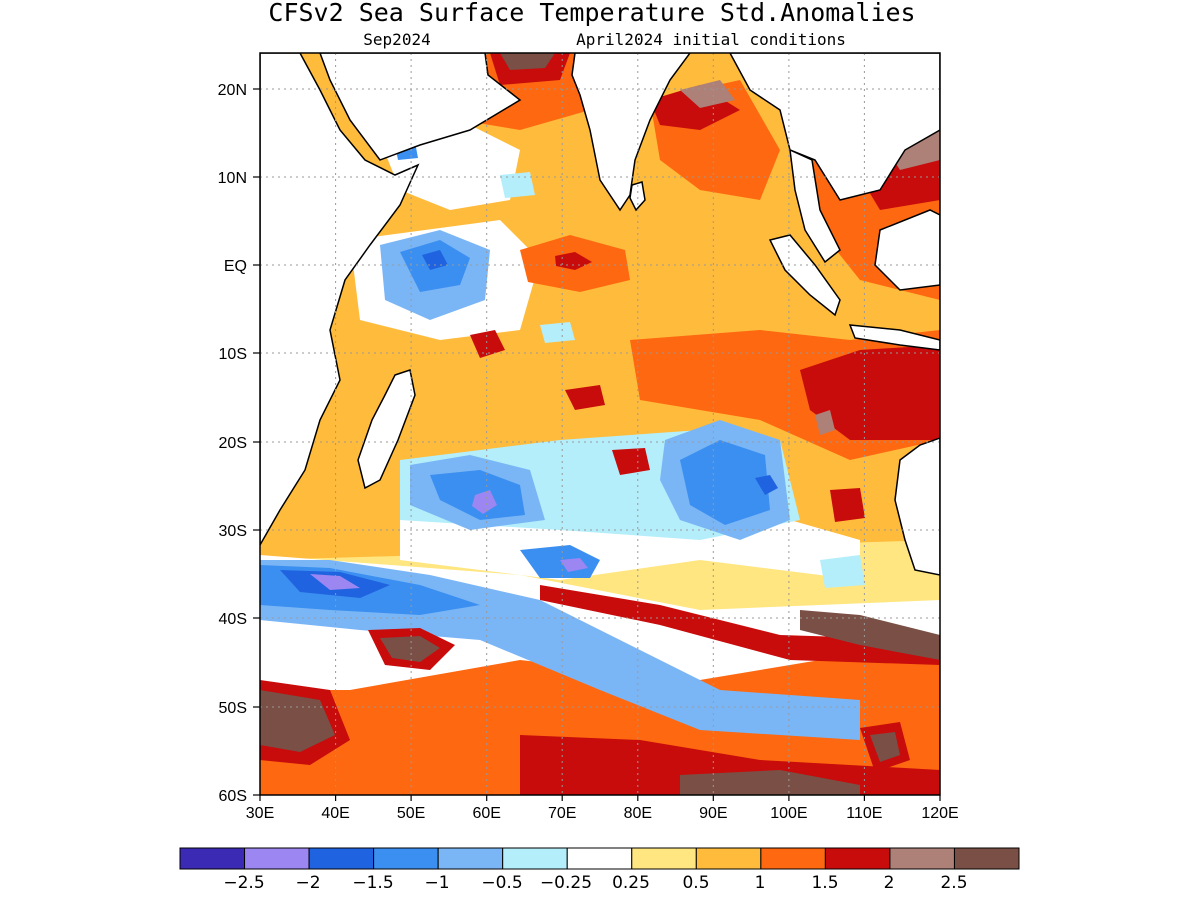 Image resolution: width=1200 pixels, height=900 pixels. Describe the element at coordinates (233, 708) in the screenshot. I see `lat-tick-label: 50S` at that location.